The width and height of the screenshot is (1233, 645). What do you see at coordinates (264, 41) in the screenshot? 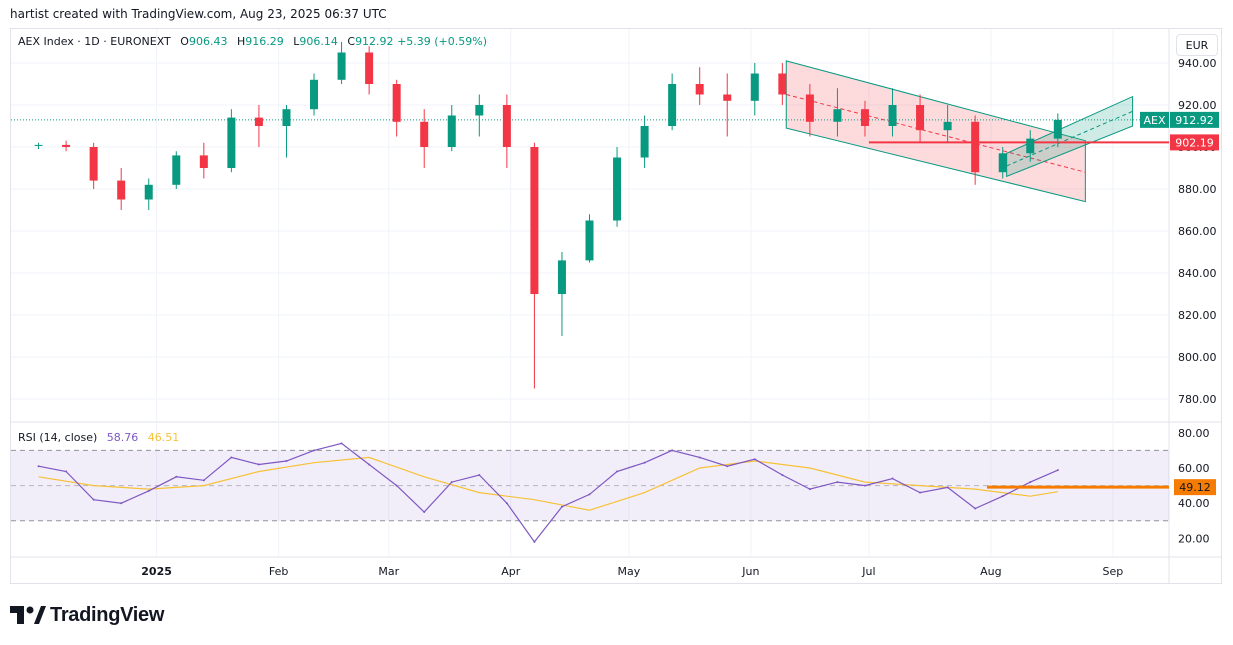
I see `high-value: 916.29` at bounding box center [264, 41].